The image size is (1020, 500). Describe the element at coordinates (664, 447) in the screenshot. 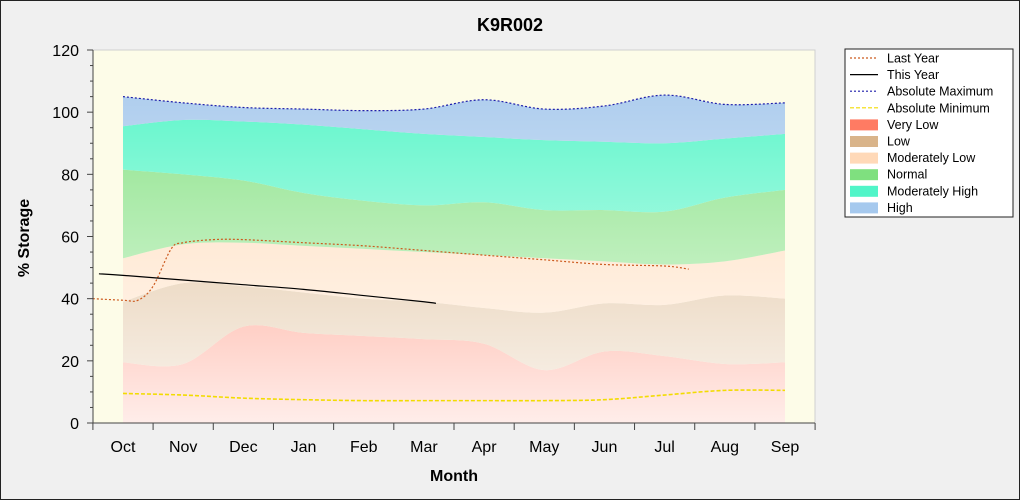

I see `x-tick-label: Jul` at that location.